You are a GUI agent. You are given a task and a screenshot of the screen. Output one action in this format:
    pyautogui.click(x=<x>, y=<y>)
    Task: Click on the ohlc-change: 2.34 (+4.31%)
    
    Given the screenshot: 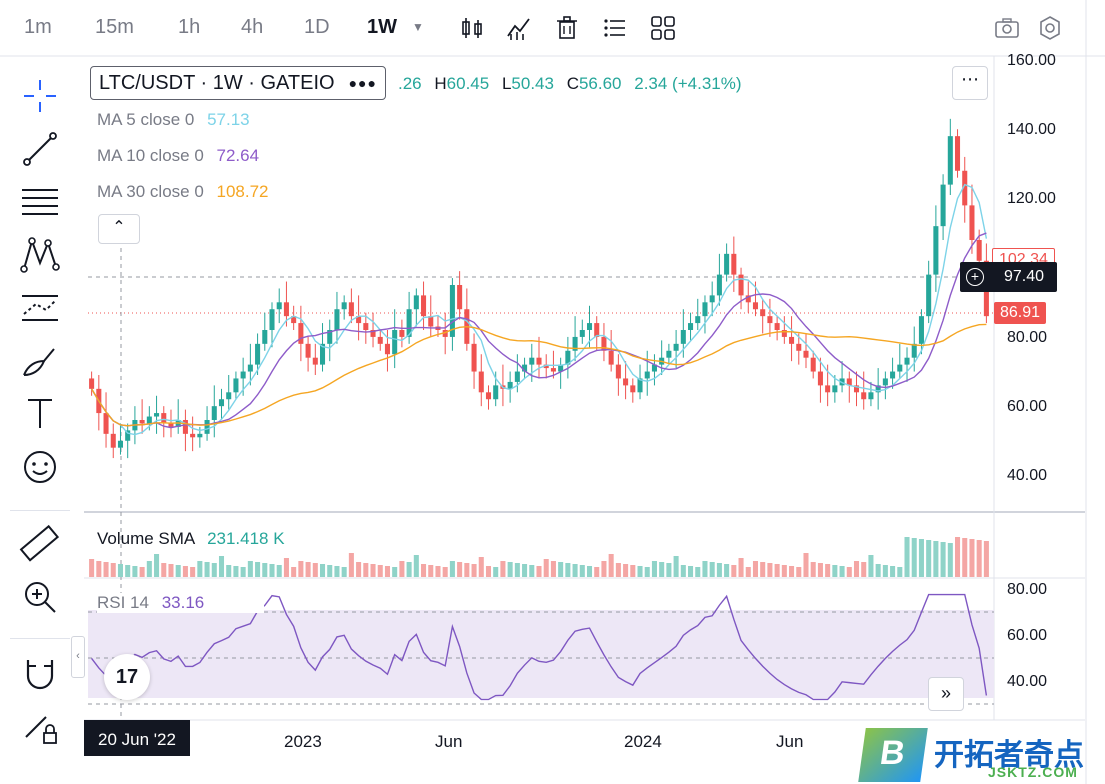 What is the action you would take?
    pyautogui.click(x=688, y=83)
    